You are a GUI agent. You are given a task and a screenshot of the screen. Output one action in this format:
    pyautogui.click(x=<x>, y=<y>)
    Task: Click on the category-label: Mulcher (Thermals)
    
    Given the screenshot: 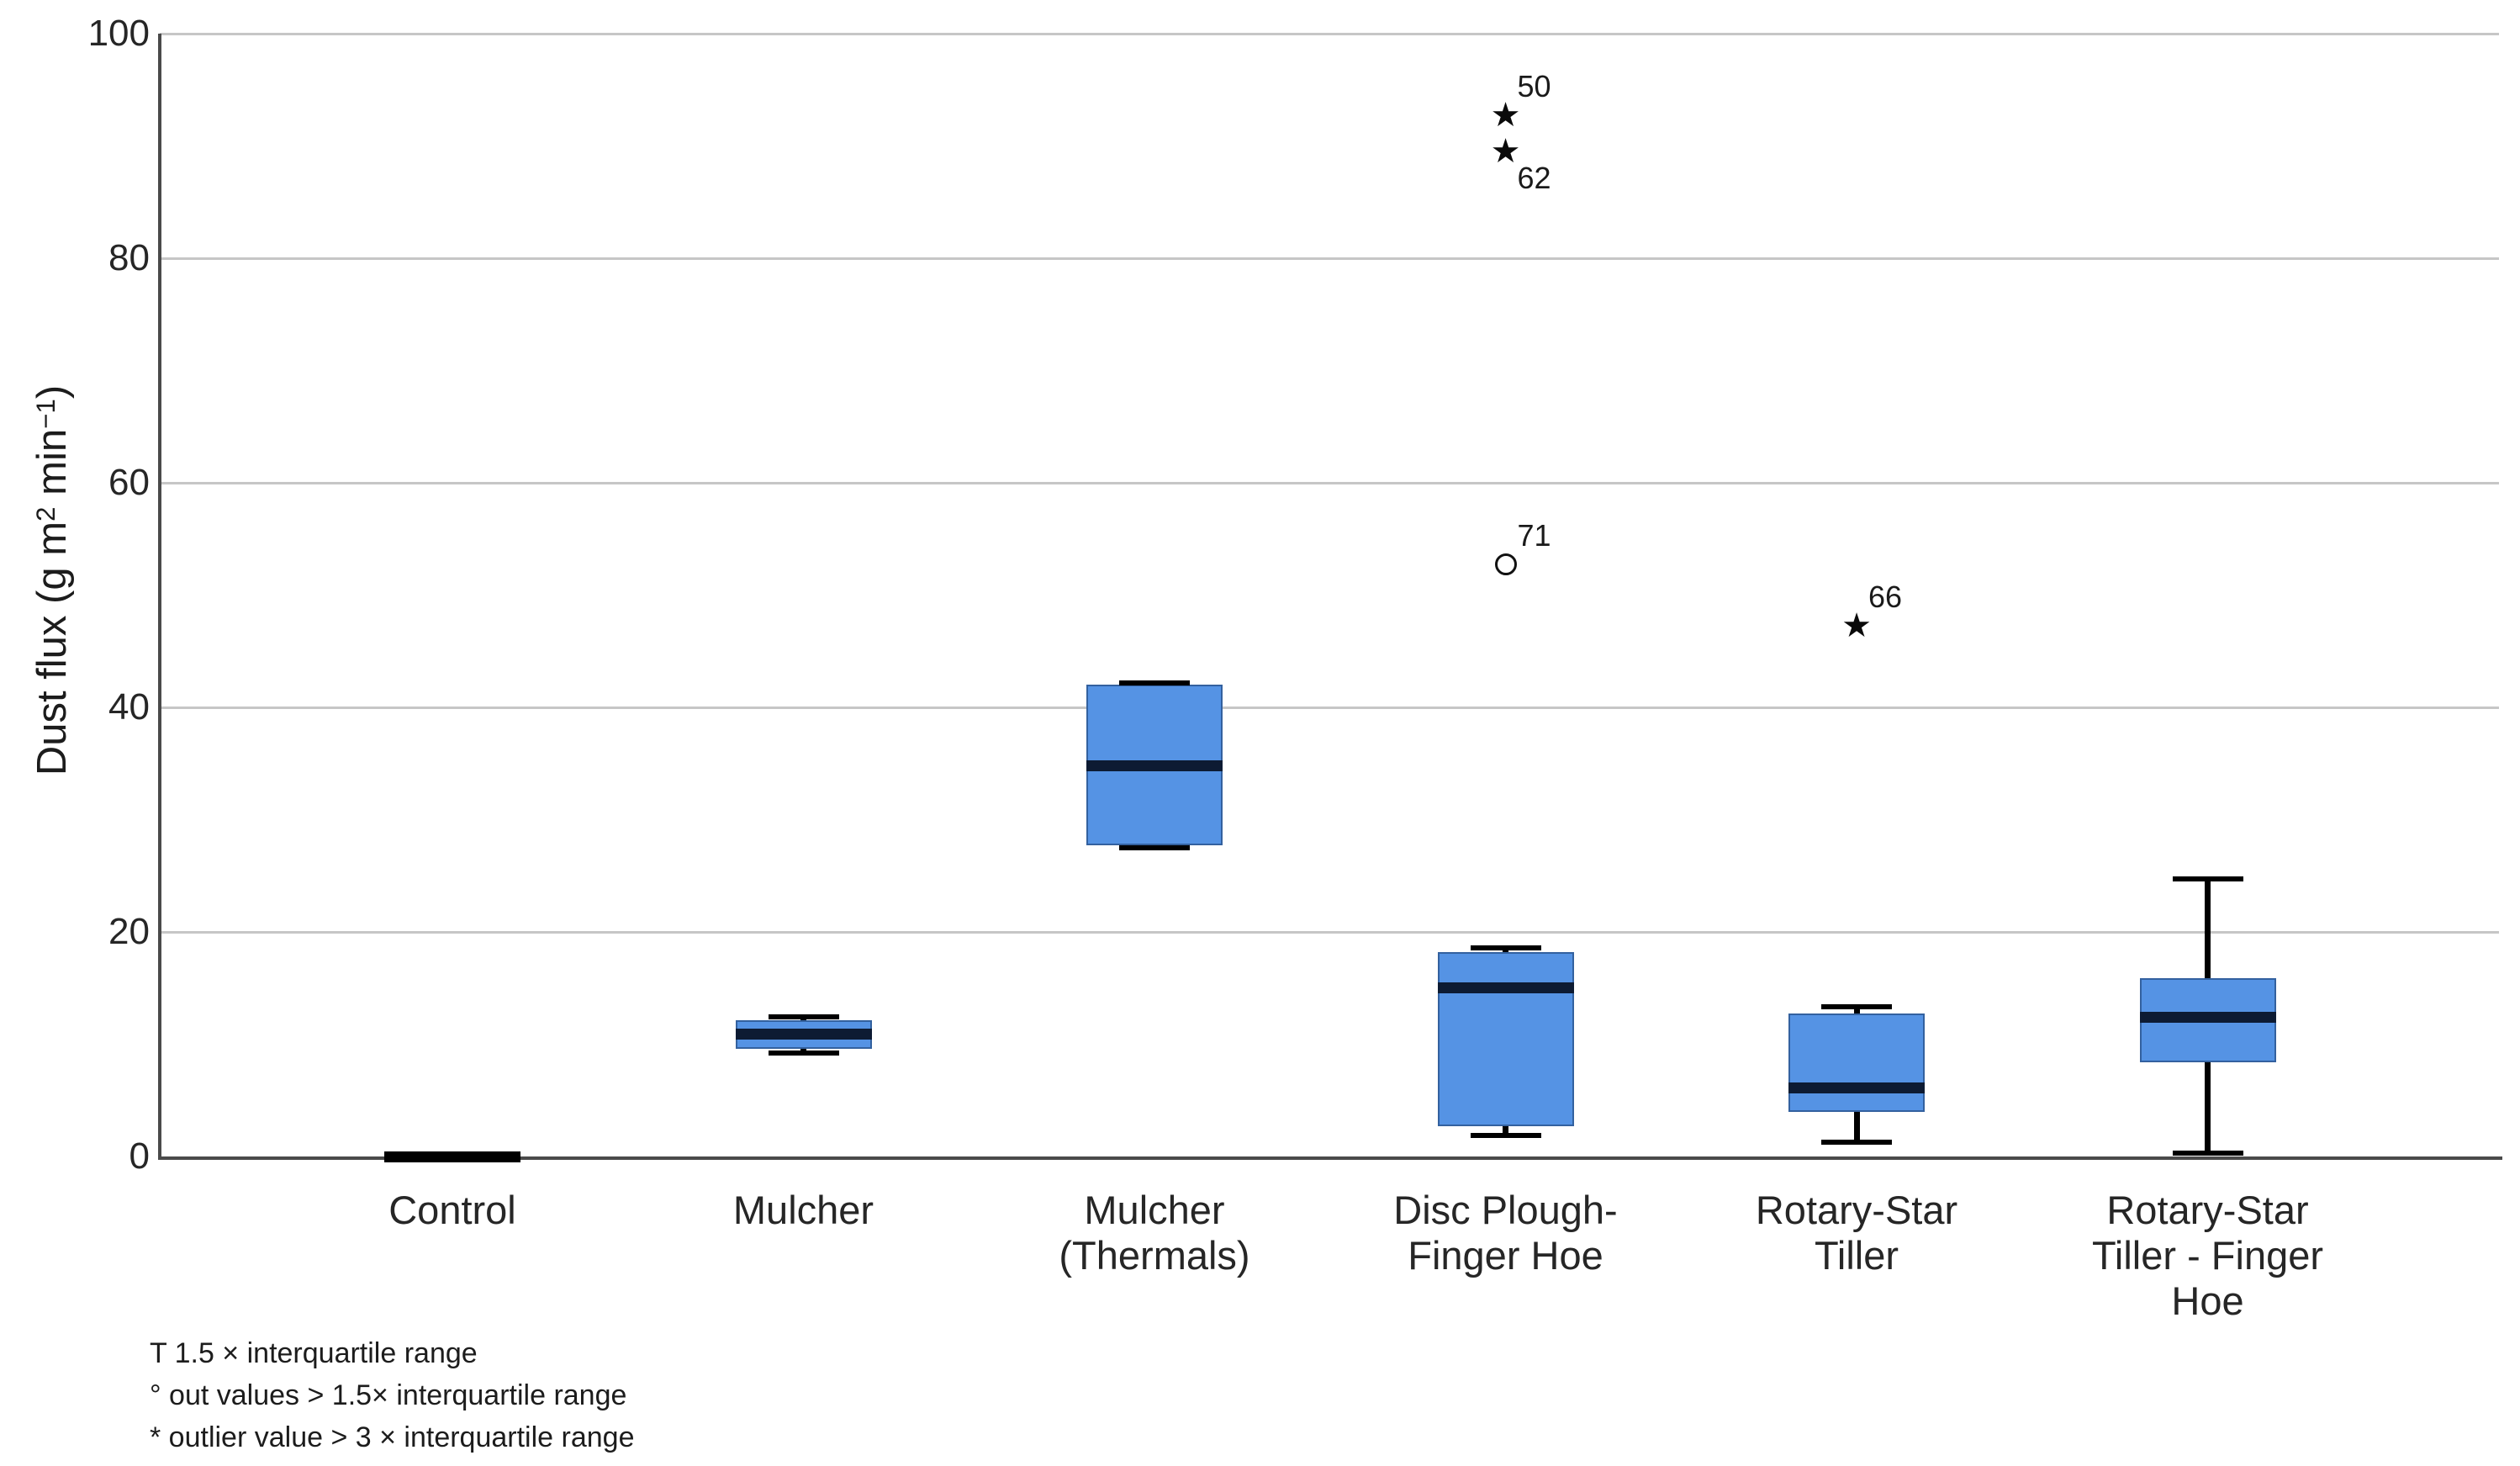 What is the action you would take?
    pyautogui.click(x=1154, y=1233)
    